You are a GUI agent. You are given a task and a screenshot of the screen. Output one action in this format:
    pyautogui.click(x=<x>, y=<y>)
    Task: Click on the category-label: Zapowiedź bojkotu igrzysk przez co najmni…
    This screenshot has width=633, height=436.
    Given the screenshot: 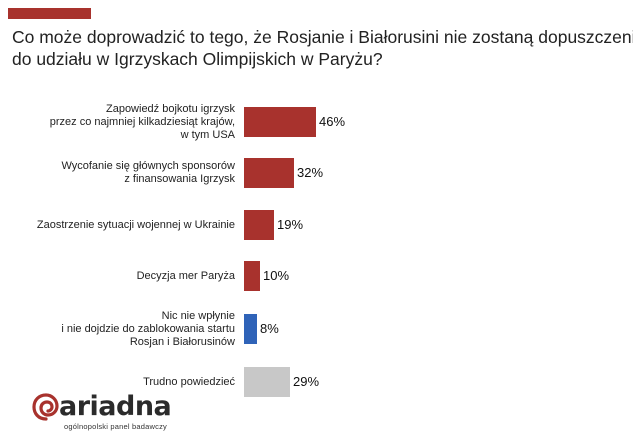 What is the action you would take?
    pyautogui.click(x=120, y=122)
    